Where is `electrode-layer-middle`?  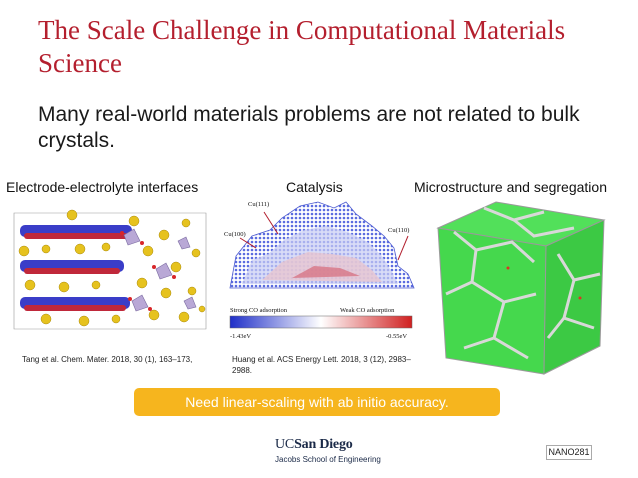 electrode-layer-middle is located at coordinates (72, 267).